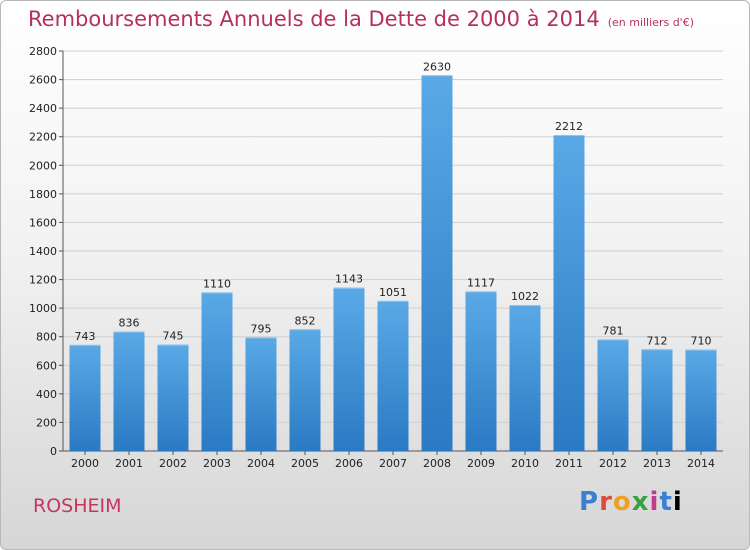 Image resolution: width=750 pixels, height=550 pixels. What do you see at coordinates (43, 51) in the screenshot?
I see `y-tick-label-2800: 2800` at bounding box center [43, 51].